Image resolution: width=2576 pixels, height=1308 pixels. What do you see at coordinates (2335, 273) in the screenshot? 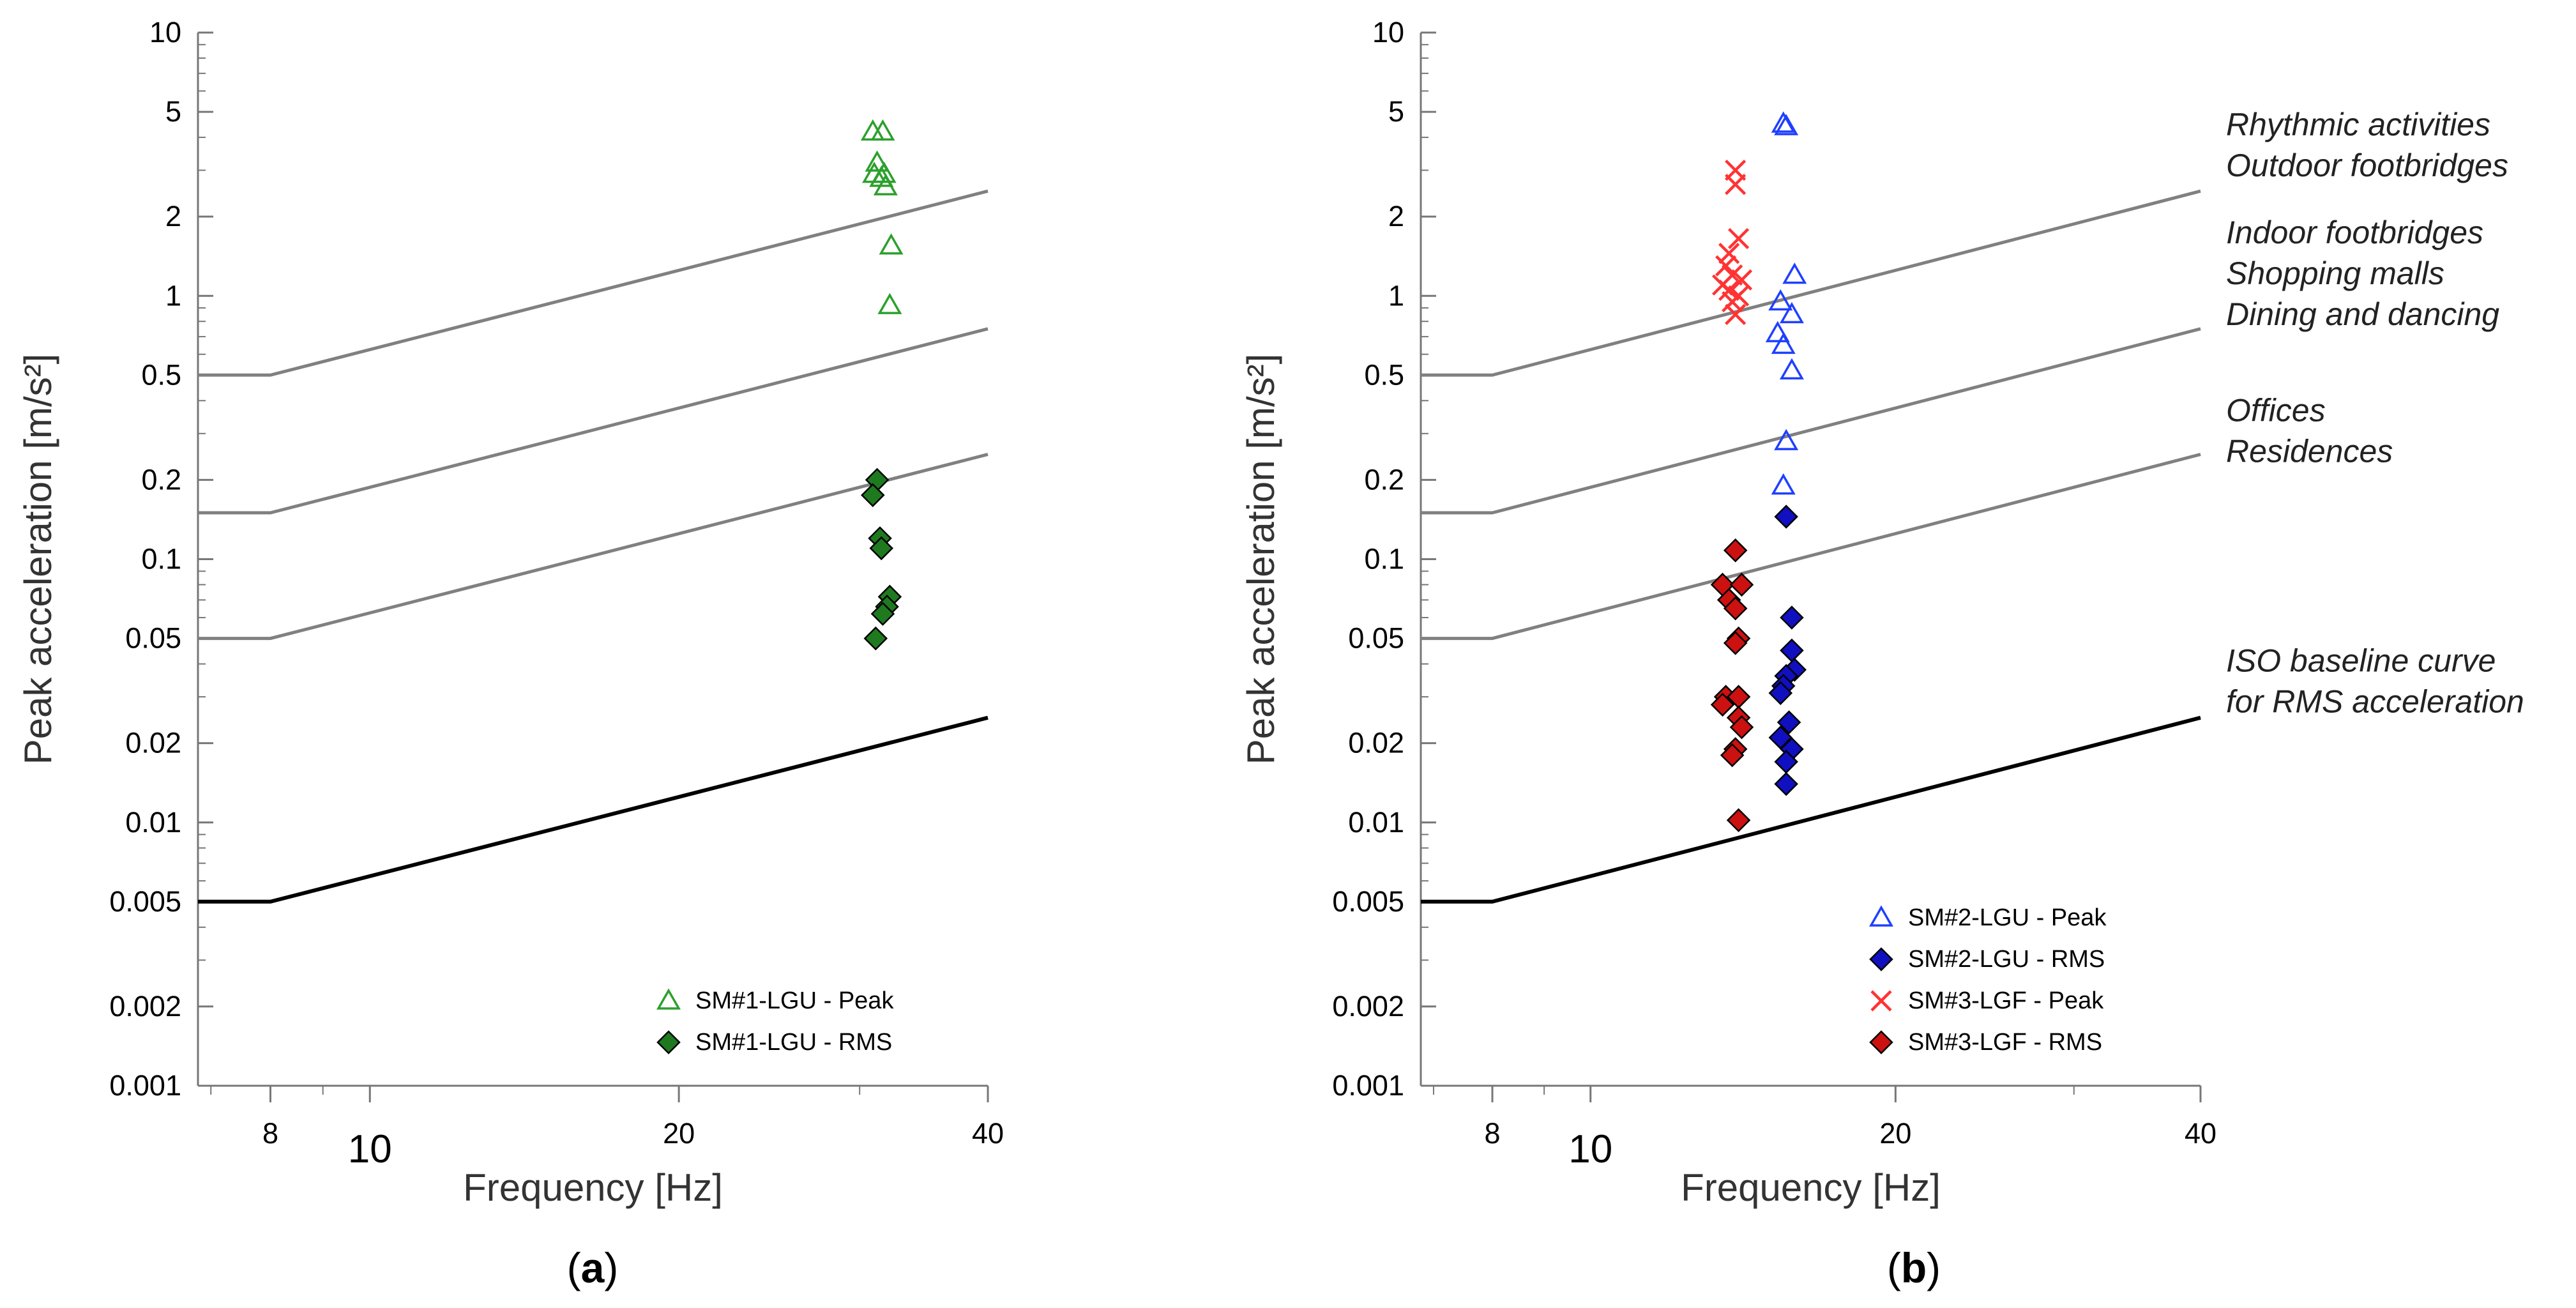
I see `curve-annotation: Shopping malls` at bounding box center [2335, 273].